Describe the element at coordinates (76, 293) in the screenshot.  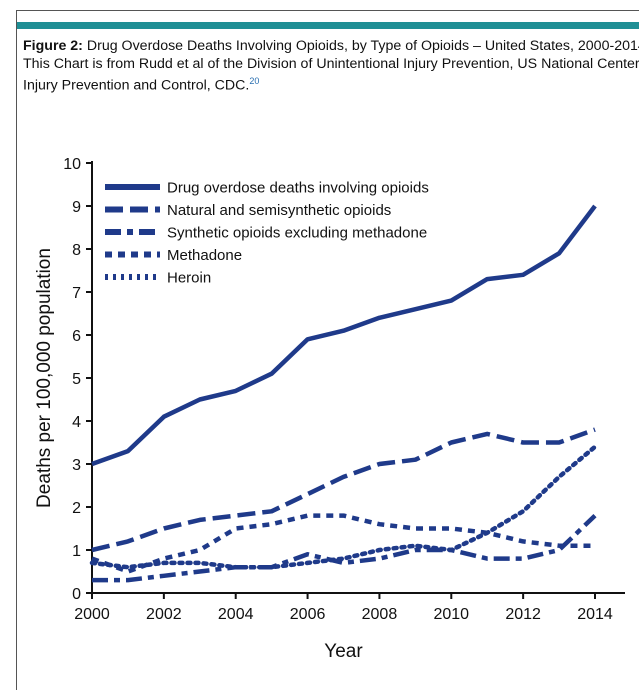
I see `y-tick-label: 7` at that location.